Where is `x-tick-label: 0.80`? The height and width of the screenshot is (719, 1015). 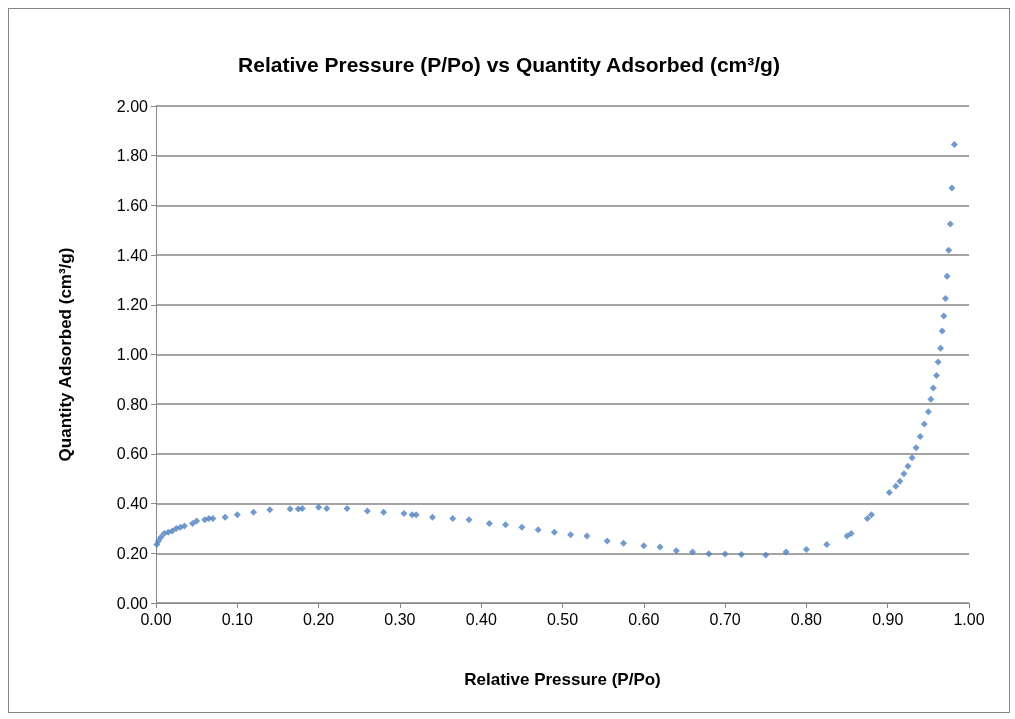 x-tick-label: 0.80 is located at coordinates (806, 619).